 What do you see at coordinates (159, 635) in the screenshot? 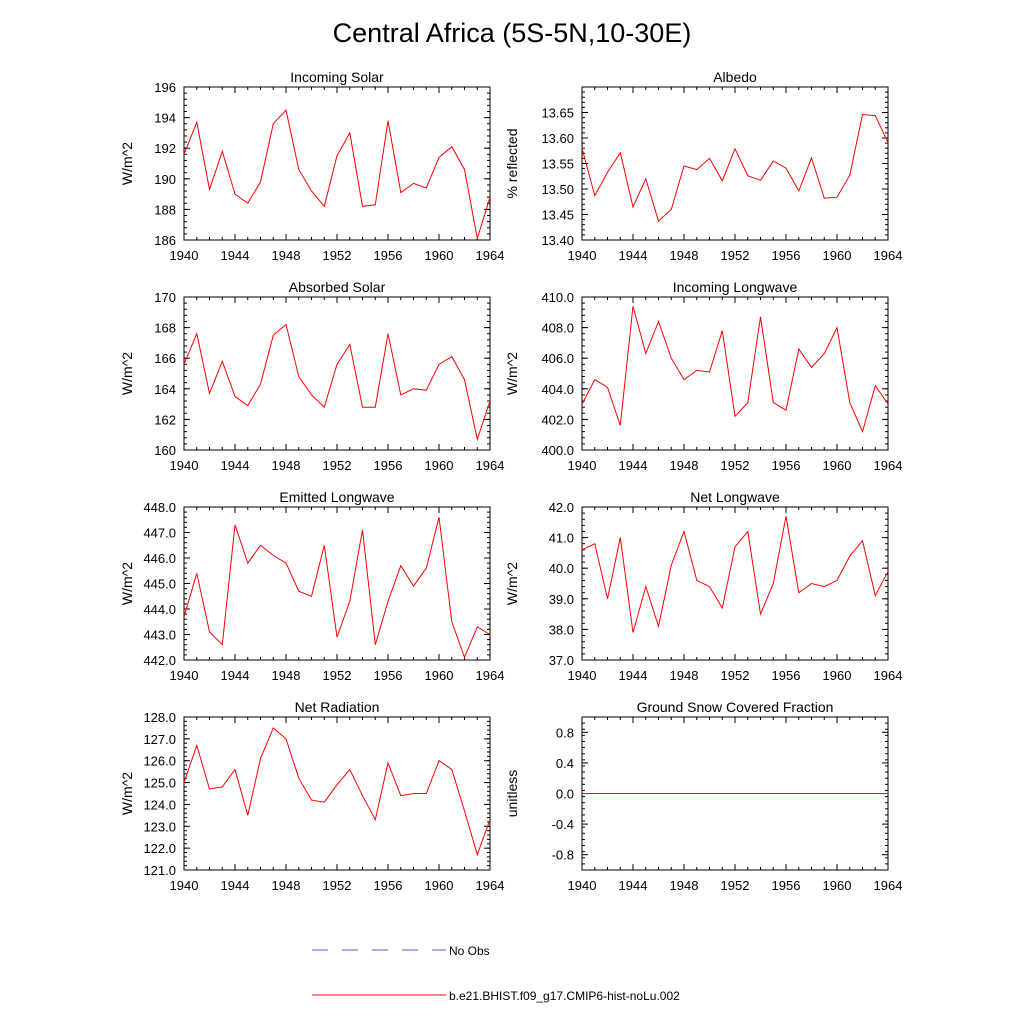
I see `y-tick-label: 443.0` at bounding box center [159, 635].